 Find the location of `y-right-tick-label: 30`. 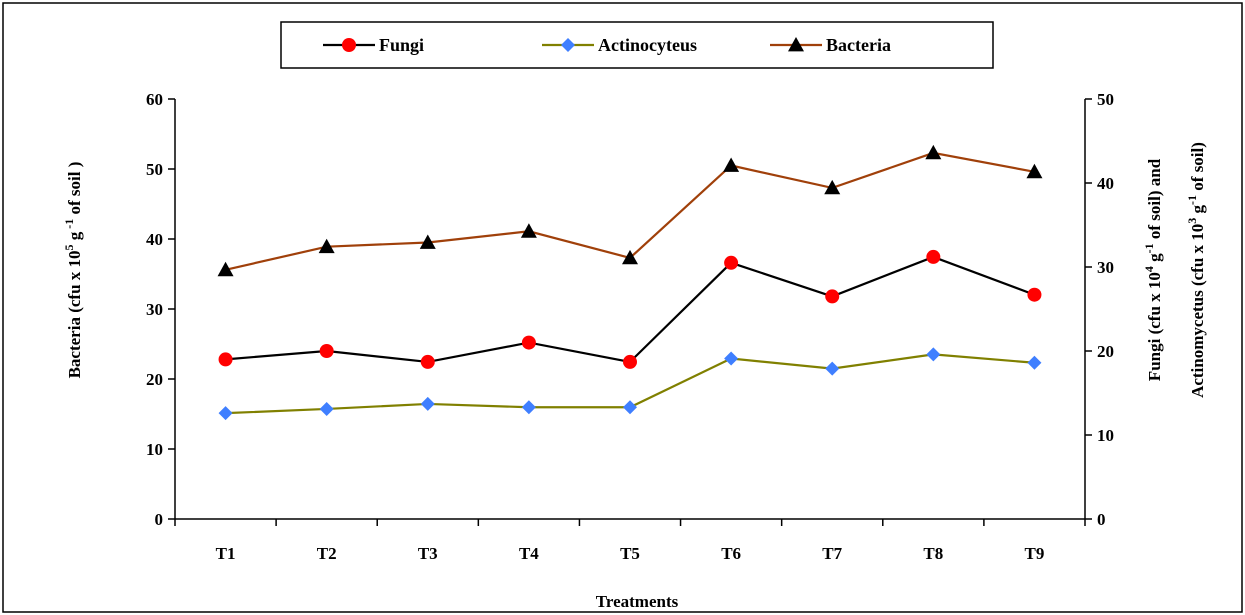

y-right-tick-label: 30 is located at coordinates (1105, 267).